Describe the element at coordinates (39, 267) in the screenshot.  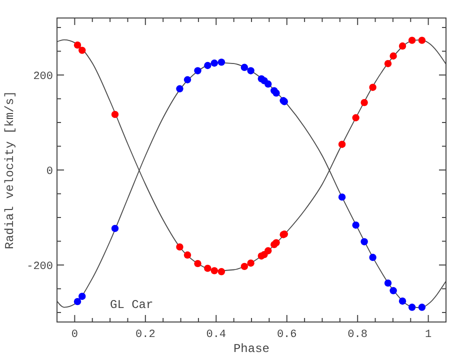
I see `y-tick-label: -200` at that location.